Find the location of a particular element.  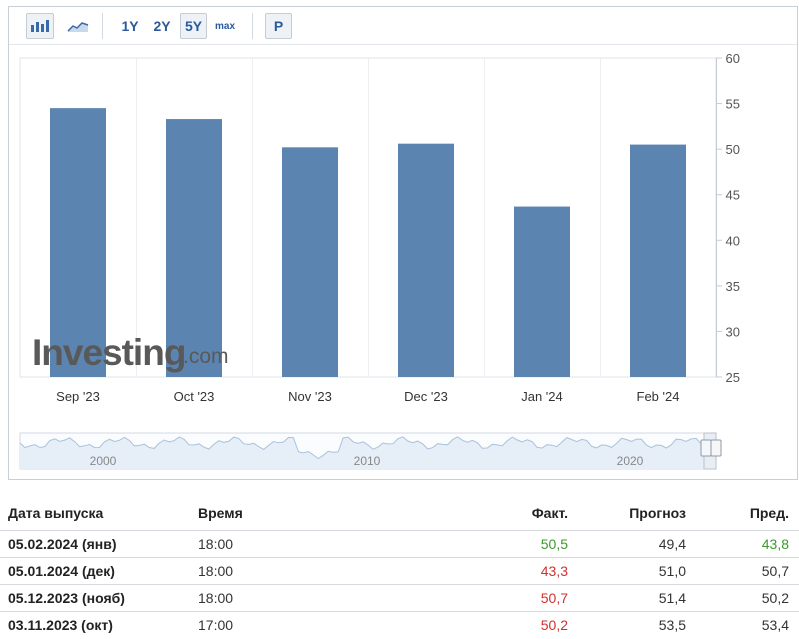

bar-chart-icon is located at coordinates (40, 26).